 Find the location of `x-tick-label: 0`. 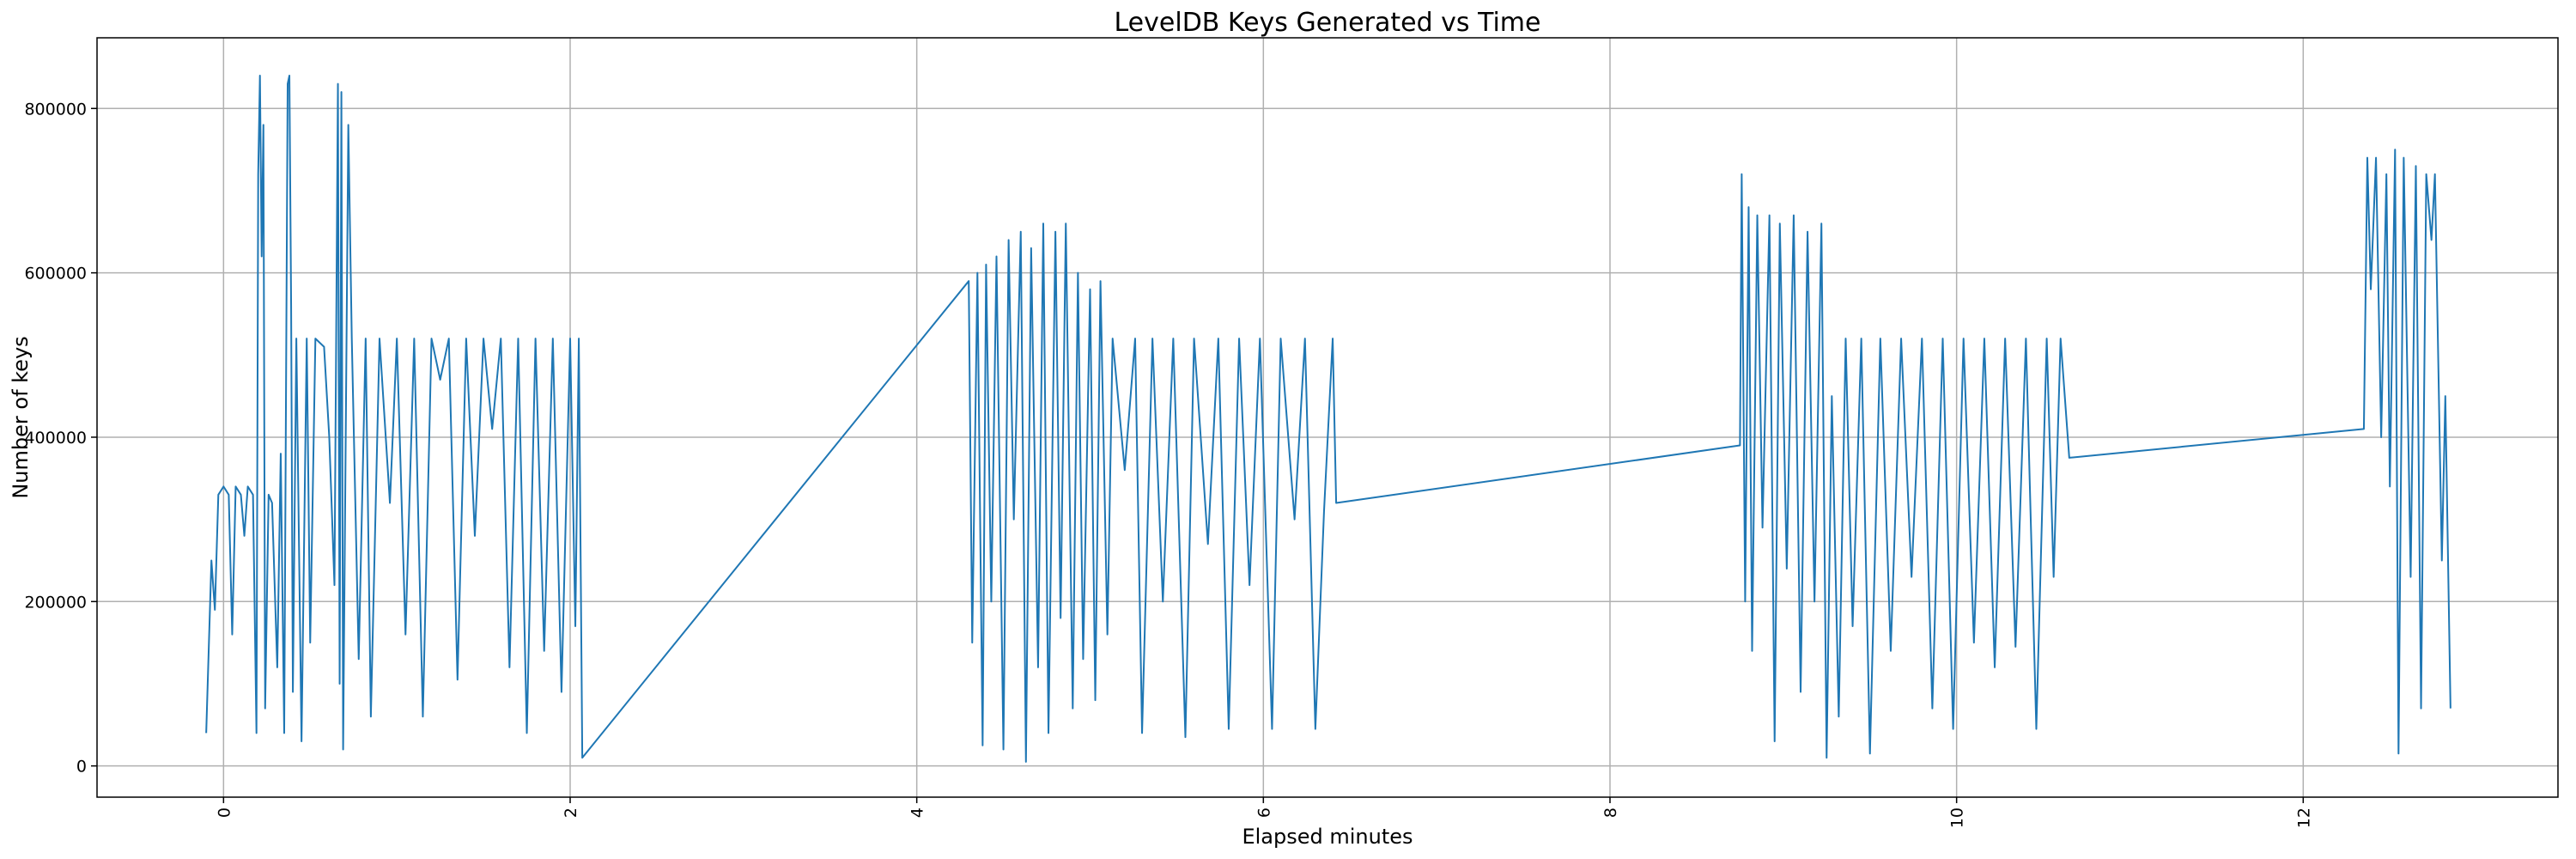

x-tick-label: 0 is located at coordinates (225, 812).